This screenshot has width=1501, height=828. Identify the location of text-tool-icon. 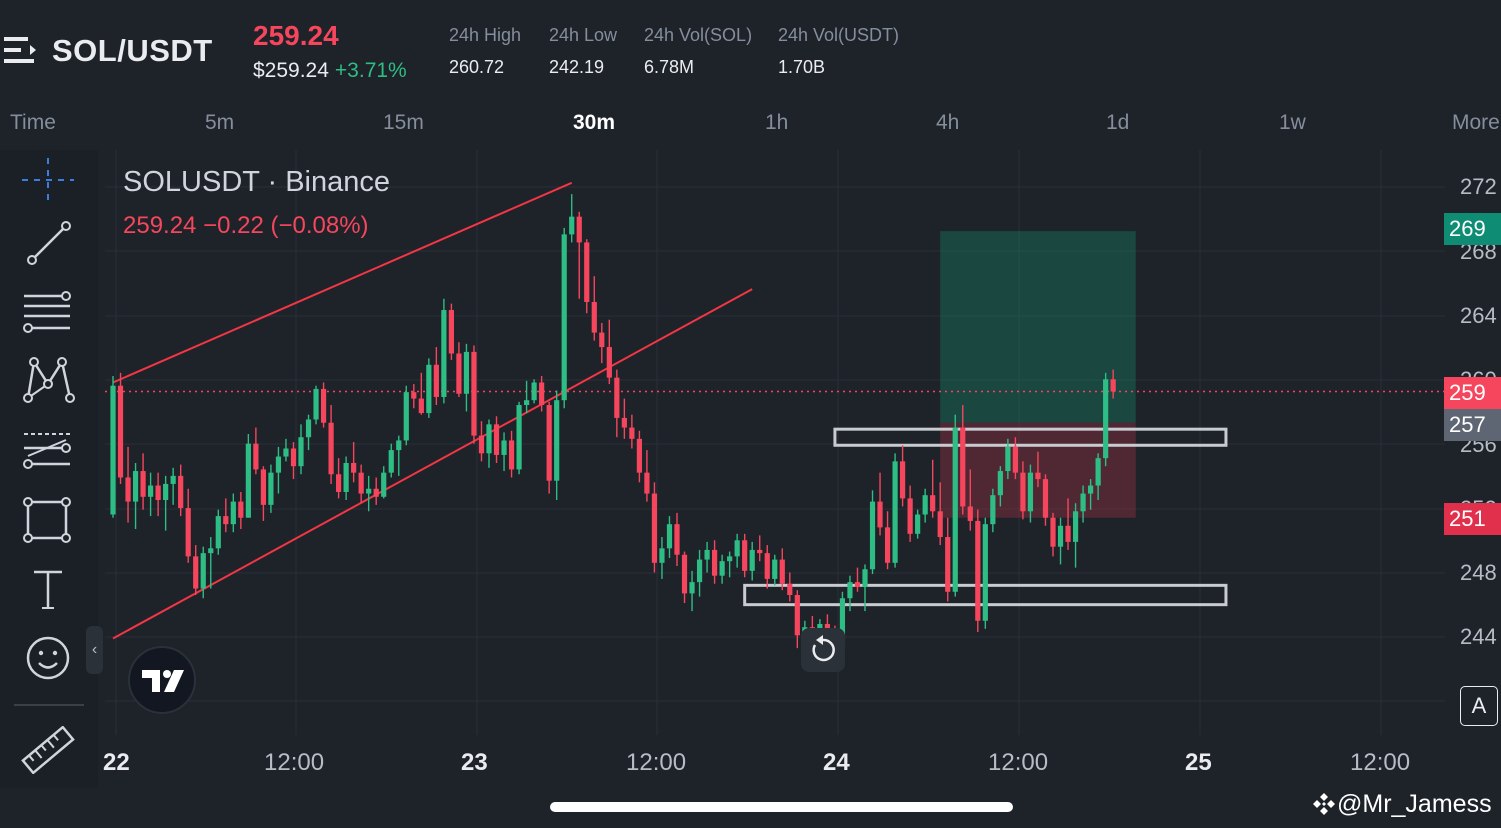
(48, 590).